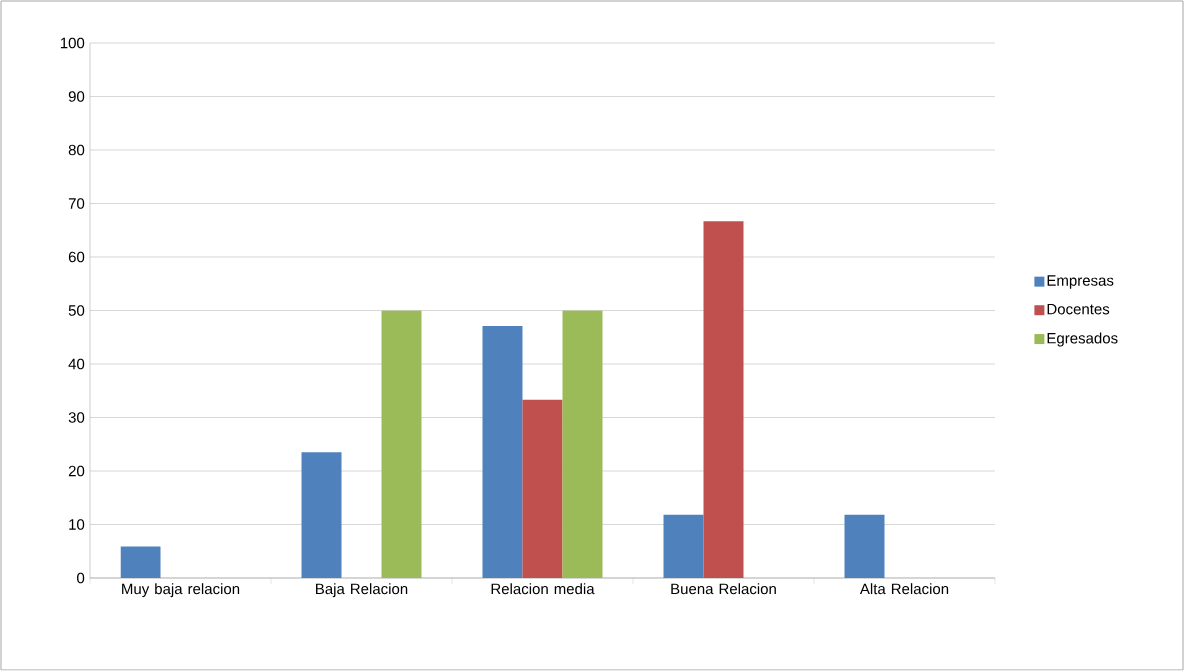 Image resolution: width=1184 pixels, height=671 pixels. I want to click on x-tick-label: Relacion media, so click(543, 589).